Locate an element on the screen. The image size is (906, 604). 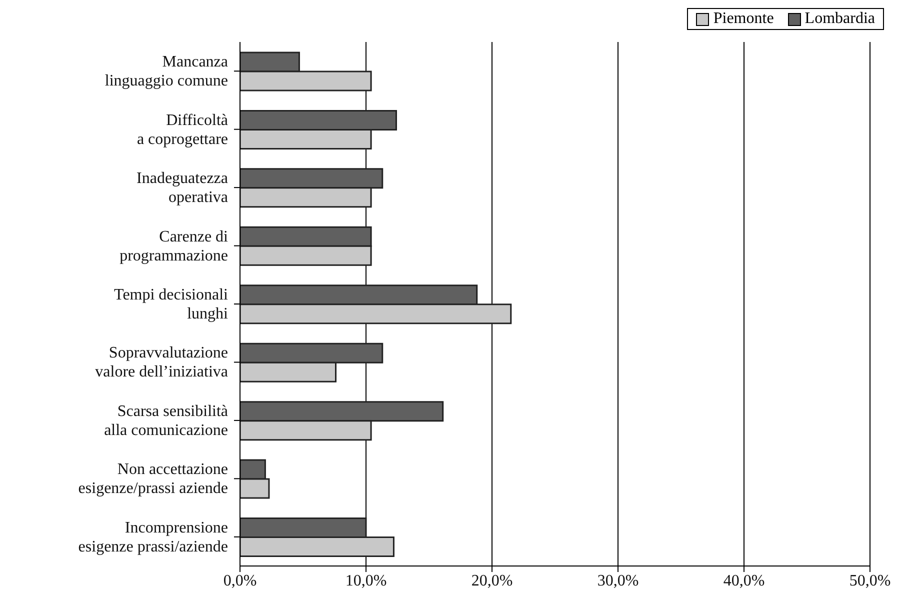
y-tick-label: Scarsa sensibilità alla comunicazione is located at coordinates (166, 420).